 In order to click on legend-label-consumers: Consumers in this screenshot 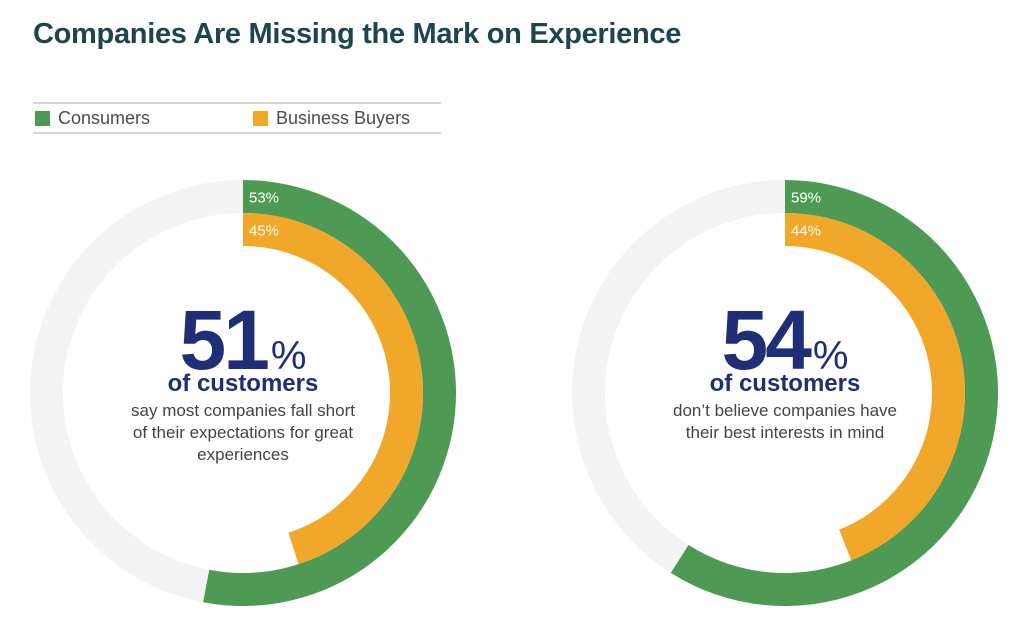, I will do `click(104, 118)`.